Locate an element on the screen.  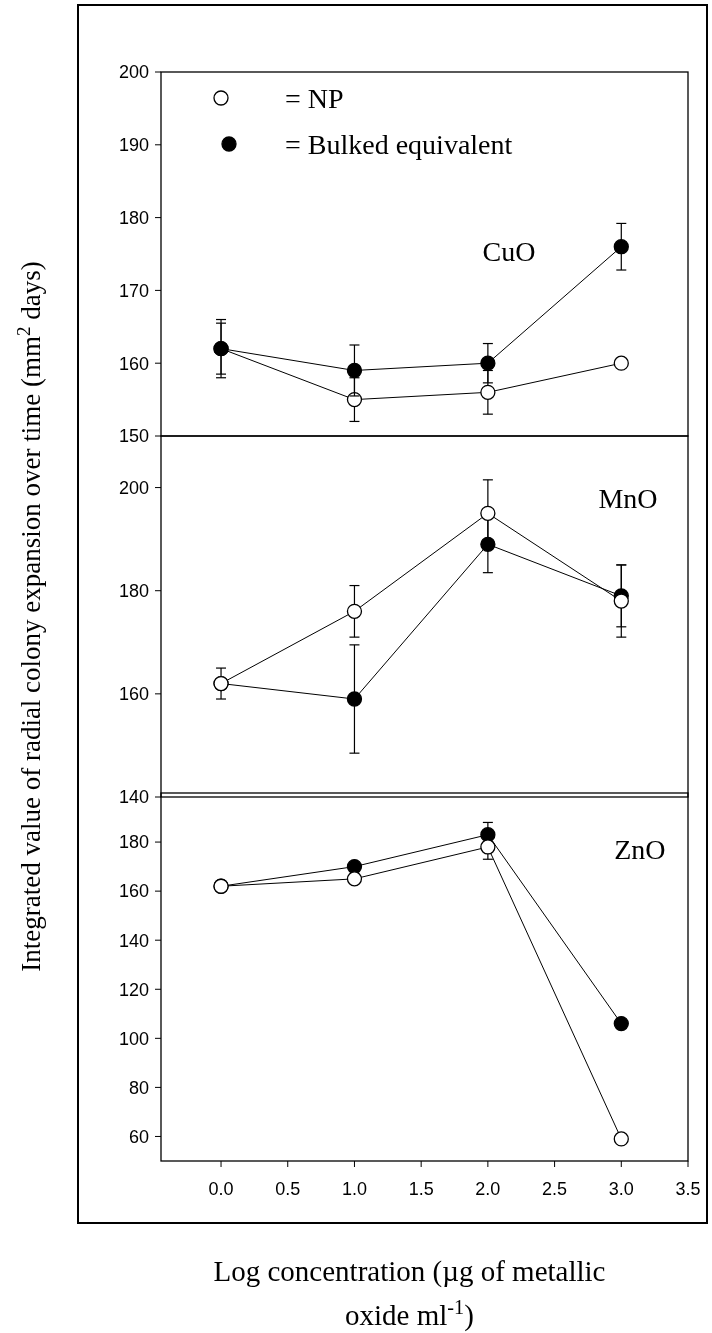
legend-label: = Bulked equivalent is located at coordinates (399, 144).